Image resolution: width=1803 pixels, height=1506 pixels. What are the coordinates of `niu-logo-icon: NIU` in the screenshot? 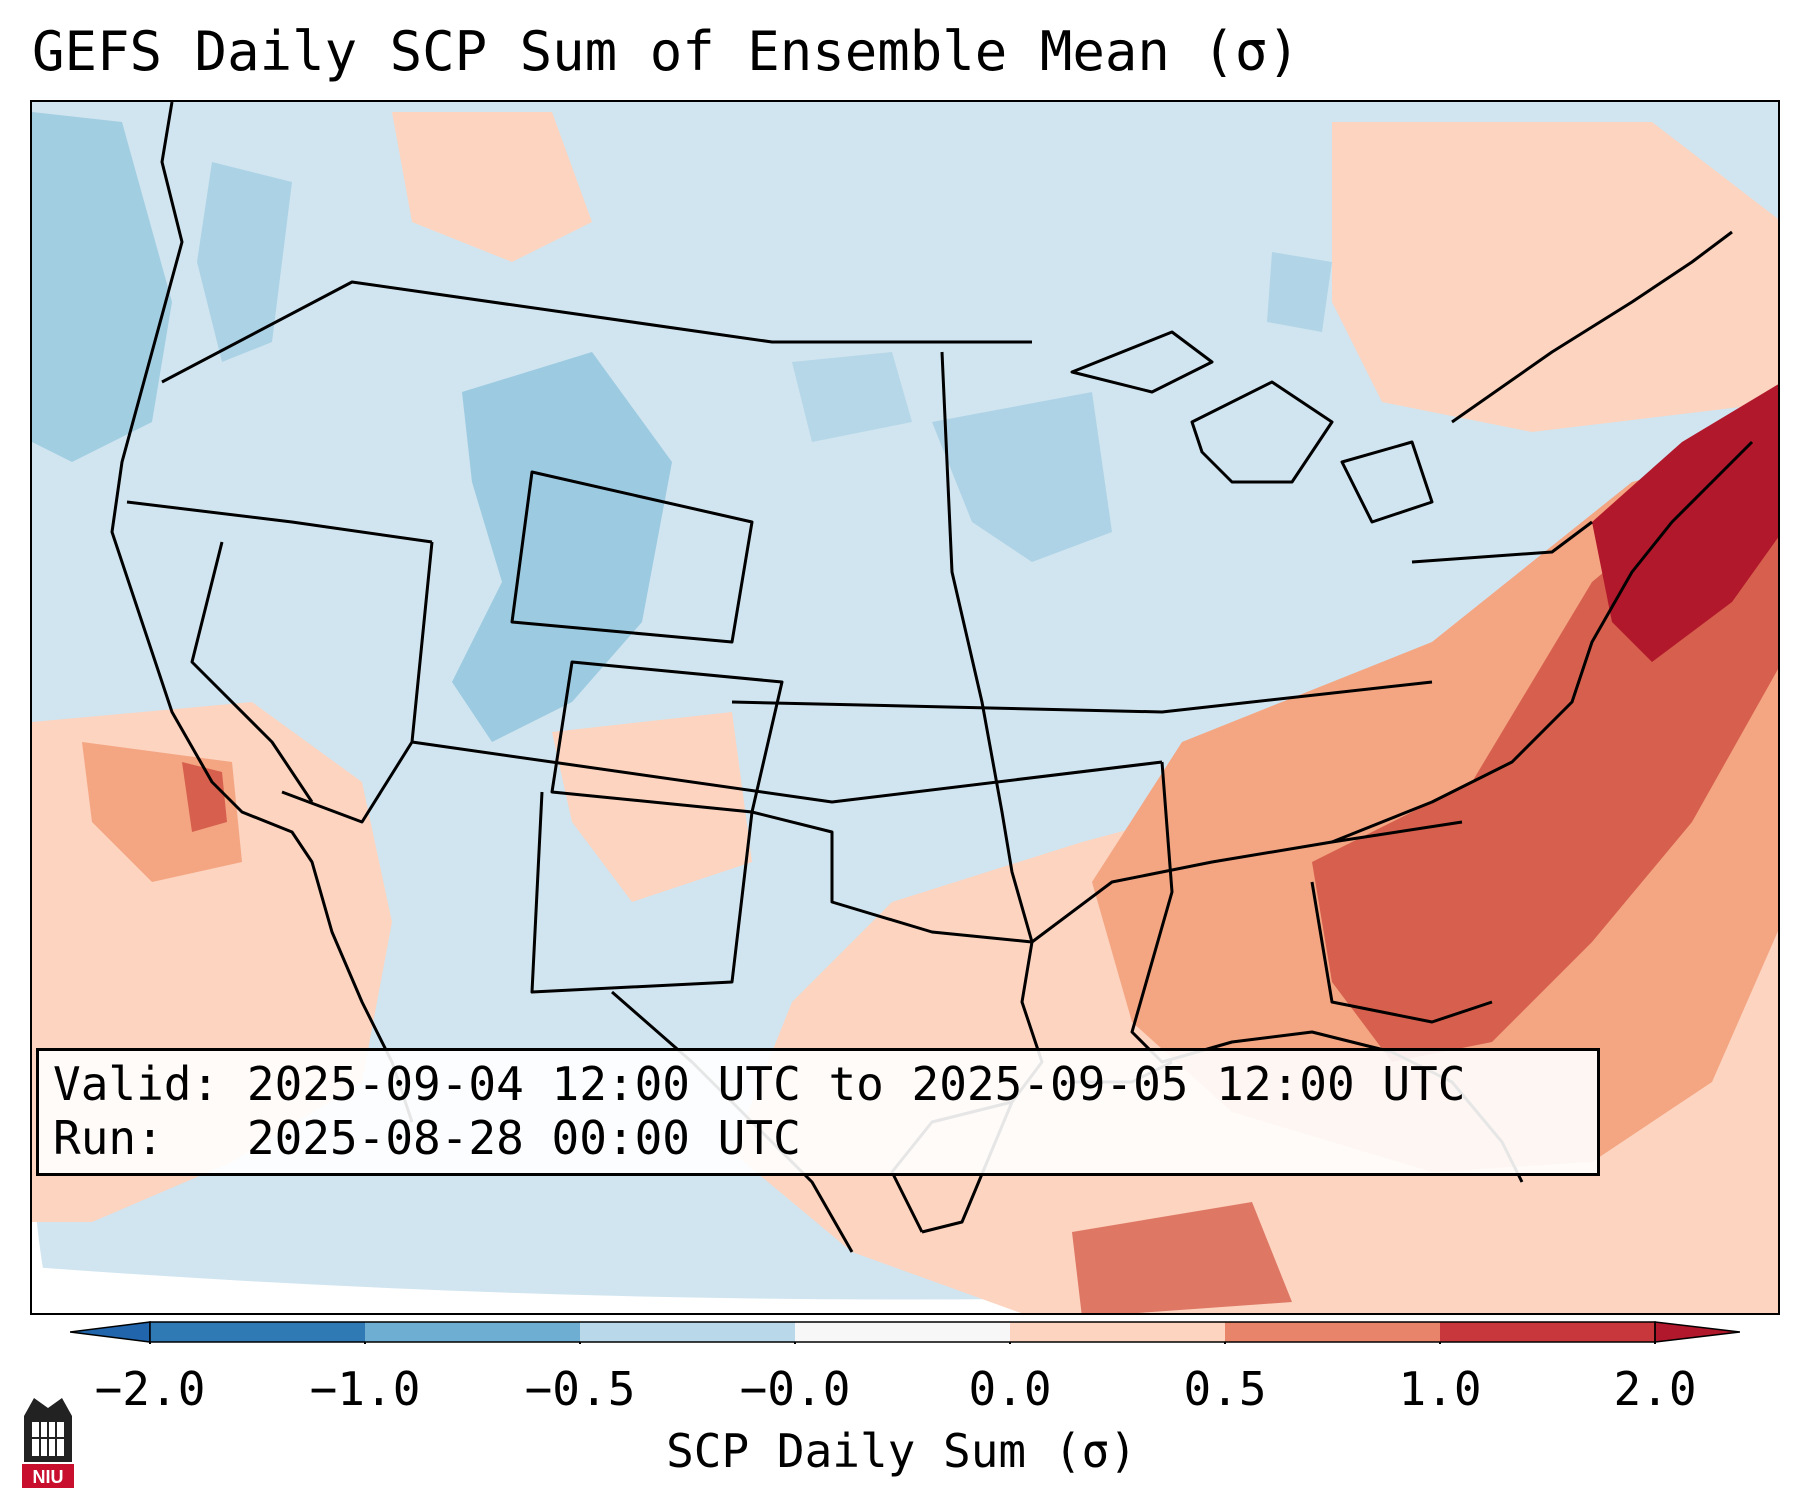 It's located at (48, 1443).